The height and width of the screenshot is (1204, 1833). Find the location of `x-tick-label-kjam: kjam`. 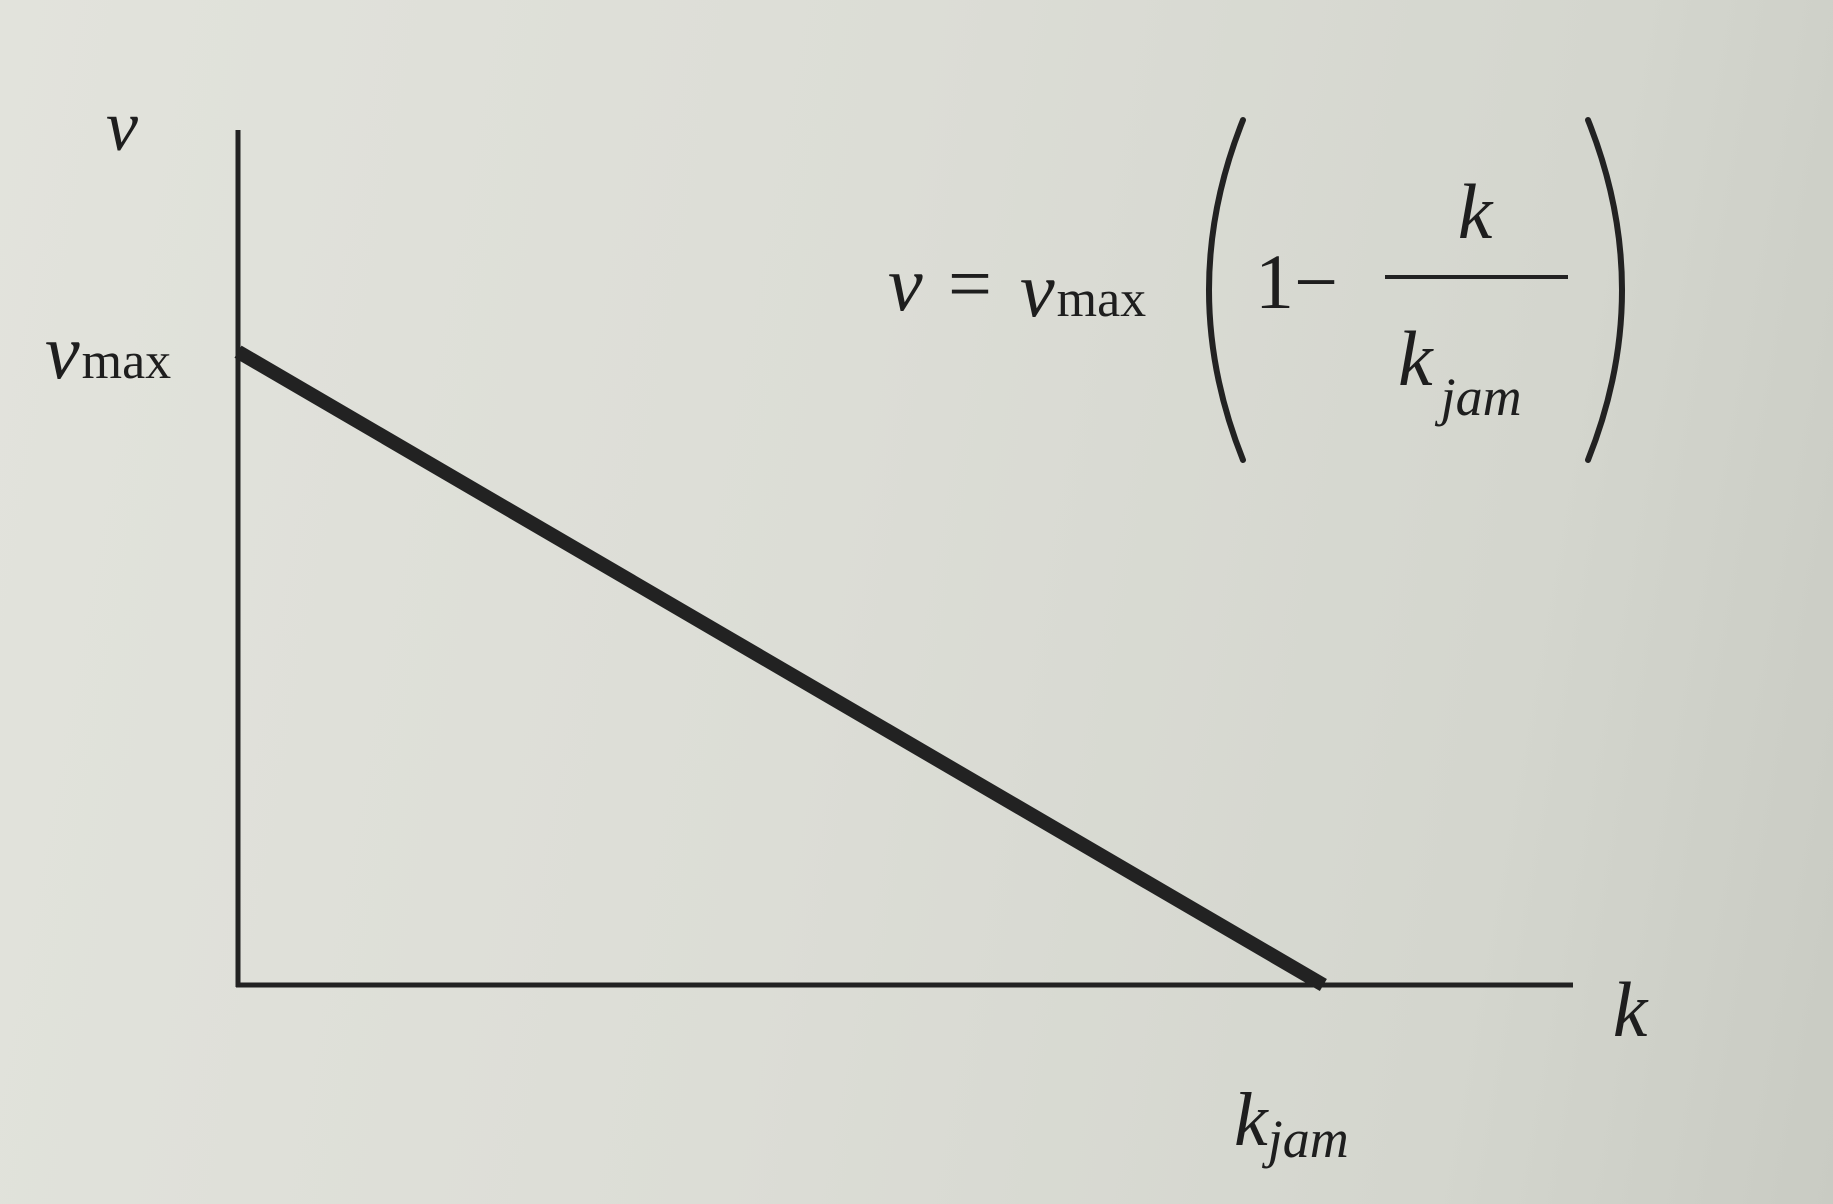

x-tick-label-kjam: kjam is located at coordinates (1291, 1123).